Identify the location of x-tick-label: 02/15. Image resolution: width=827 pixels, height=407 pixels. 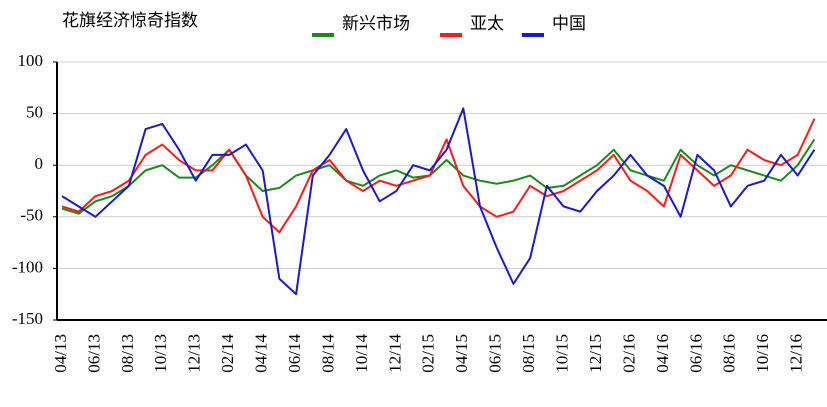
(428, 353).